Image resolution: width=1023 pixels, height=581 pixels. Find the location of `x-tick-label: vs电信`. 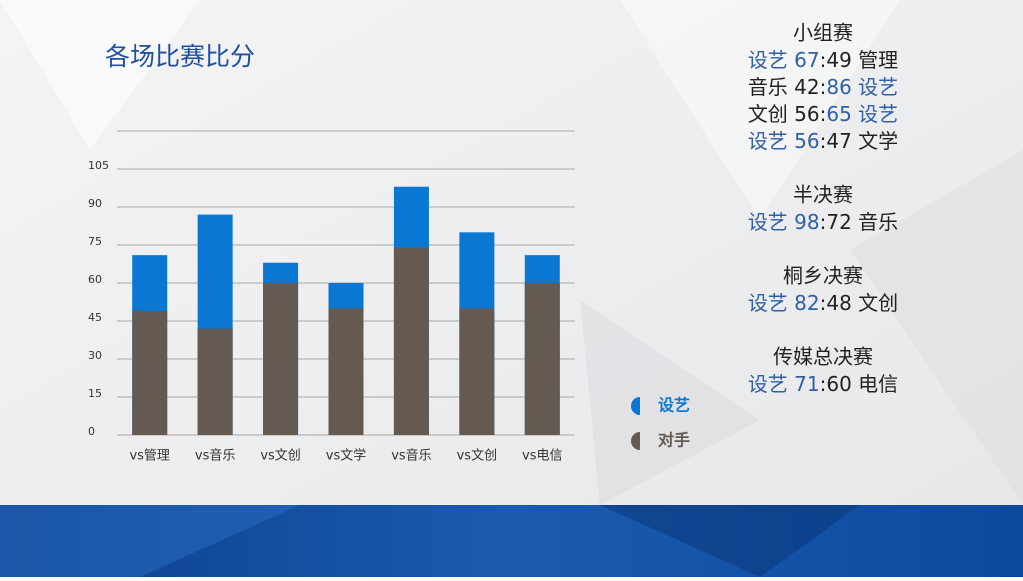

x-tick-label: vs电信 is located at coordinates (542, 456).